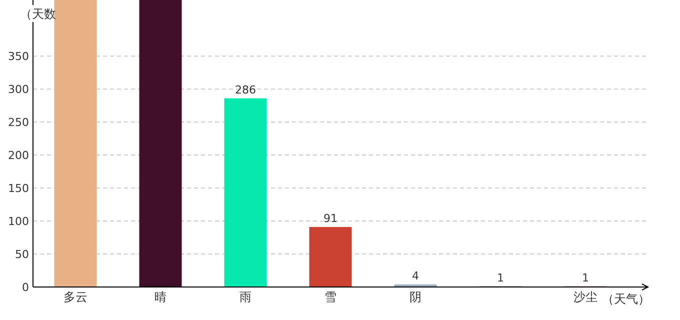 The width and height of the screenshot is (680, 320). Describe the element at coordinates (18, 89) in the screenshot. I see `y-tick-label: 300` at that location.